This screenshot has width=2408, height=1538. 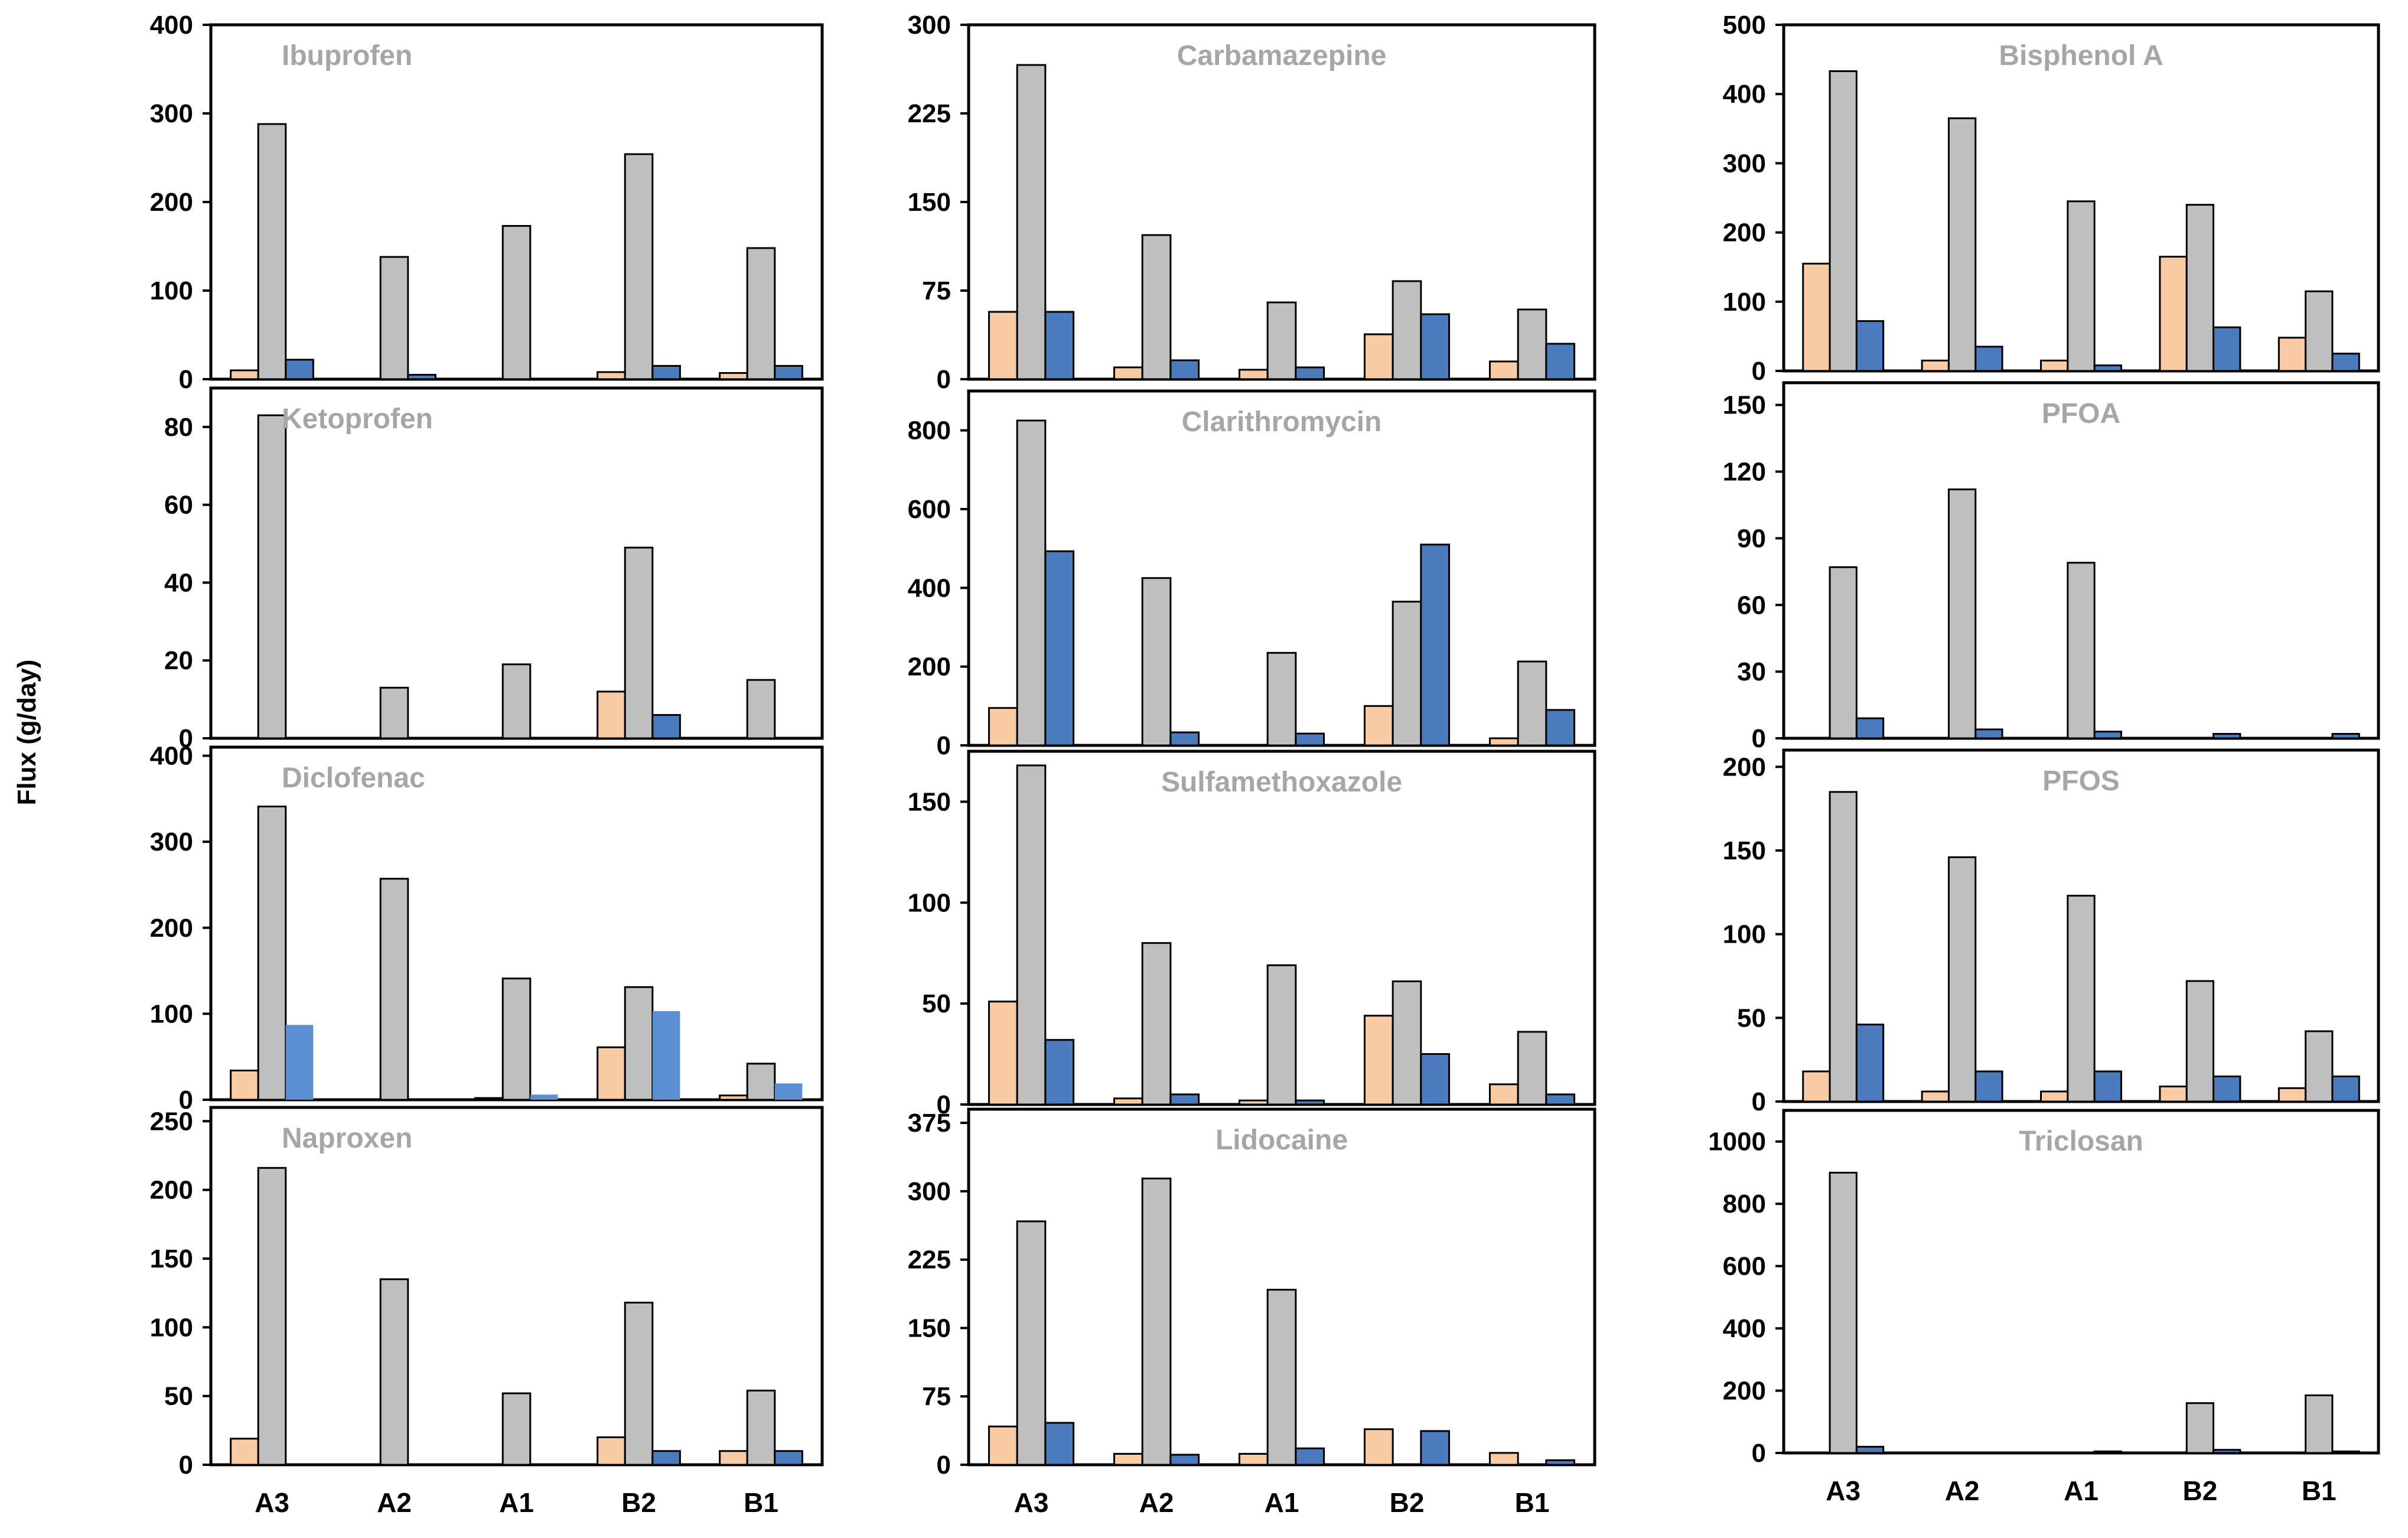 I want to click on x-tick-label: A3, so click(x=272, y=1503).